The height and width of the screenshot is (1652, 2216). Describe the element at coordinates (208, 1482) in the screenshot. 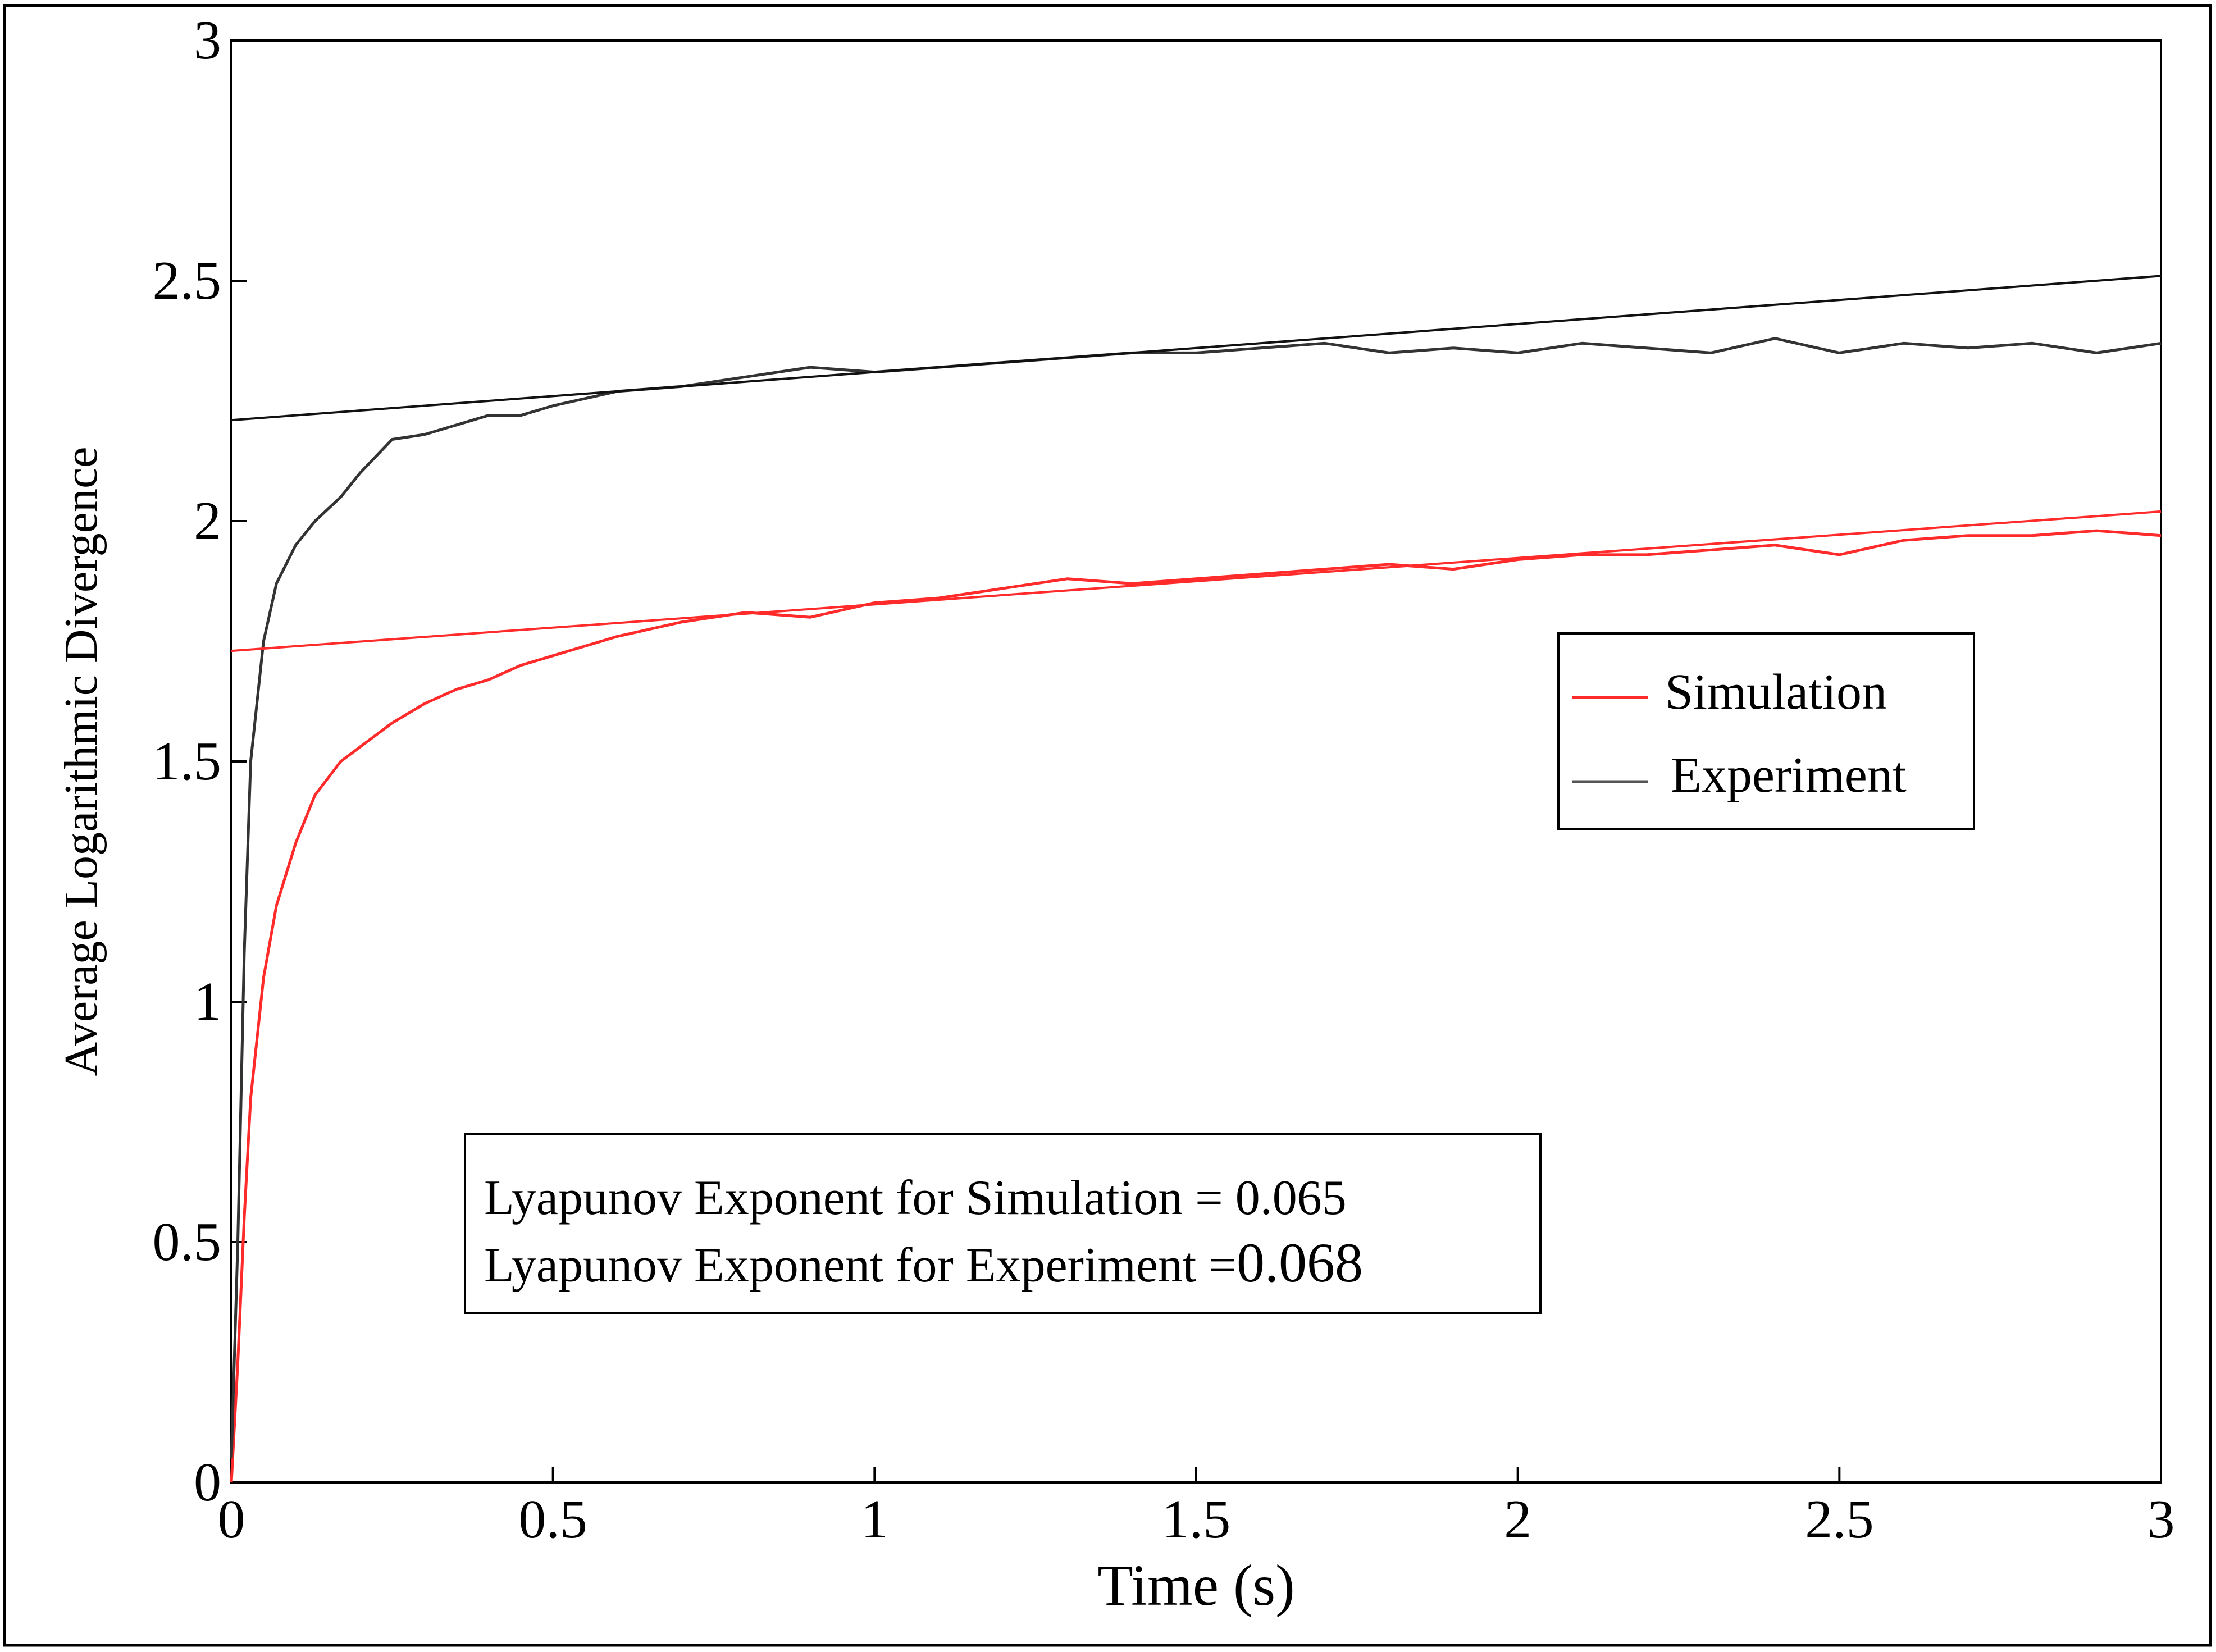

I see `y-tick-label: 0` at that location.